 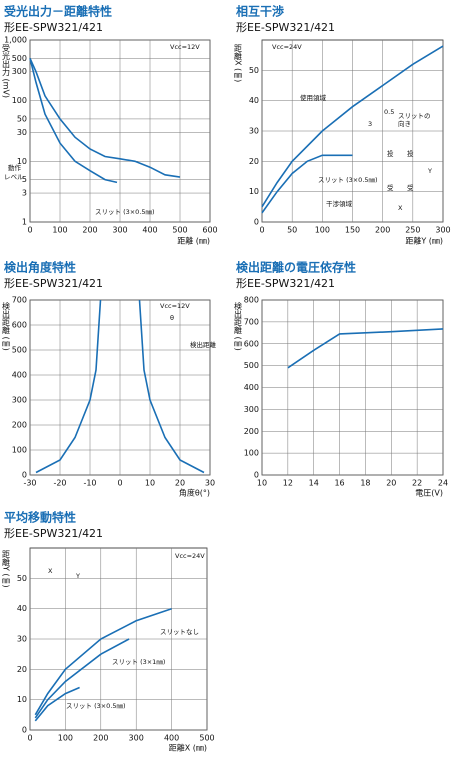 I want to click on y-axis-label: 距離X (㎜), so click(x=238, y=63).